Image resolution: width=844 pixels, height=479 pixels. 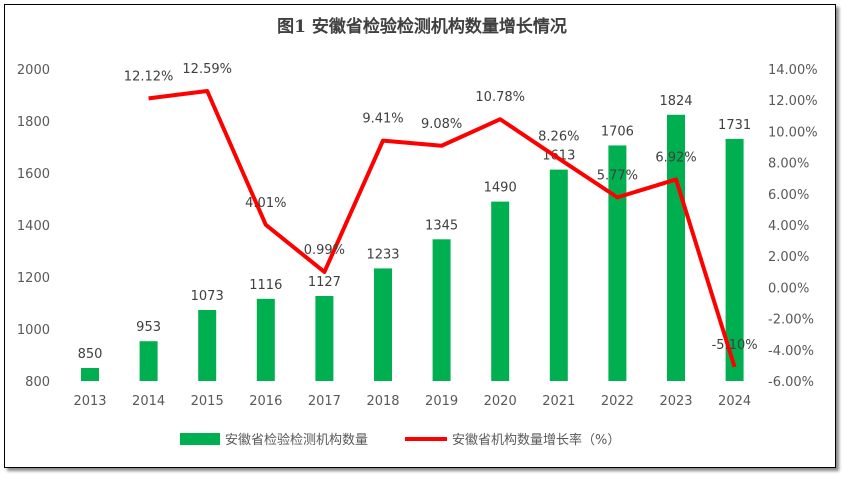 I want to click on y-right-tick: 0.00%, so click(x=788, y=288).